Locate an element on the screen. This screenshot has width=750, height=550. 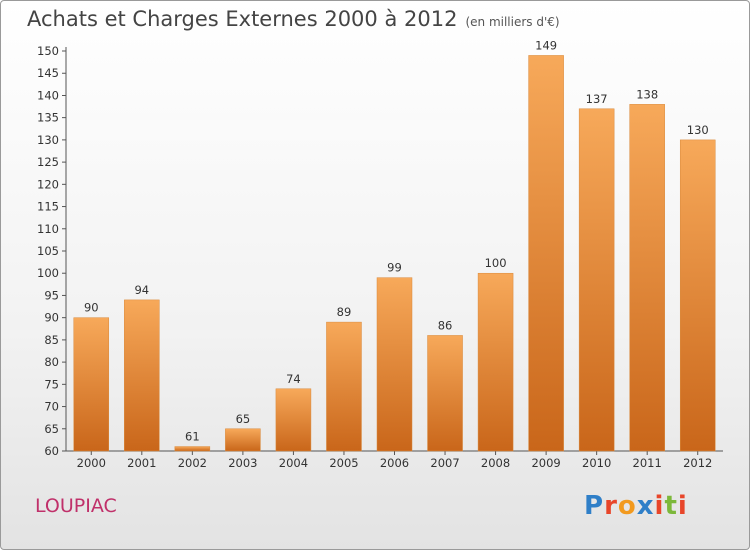
bar-value-label: 89 is located at coordinates (344, 312).